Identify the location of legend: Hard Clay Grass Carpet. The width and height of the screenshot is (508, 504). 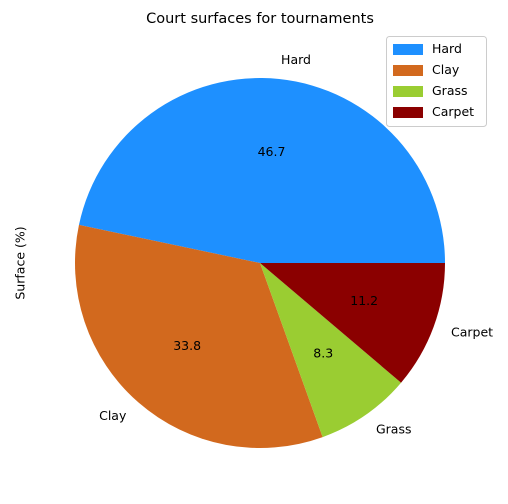
(436, 81).